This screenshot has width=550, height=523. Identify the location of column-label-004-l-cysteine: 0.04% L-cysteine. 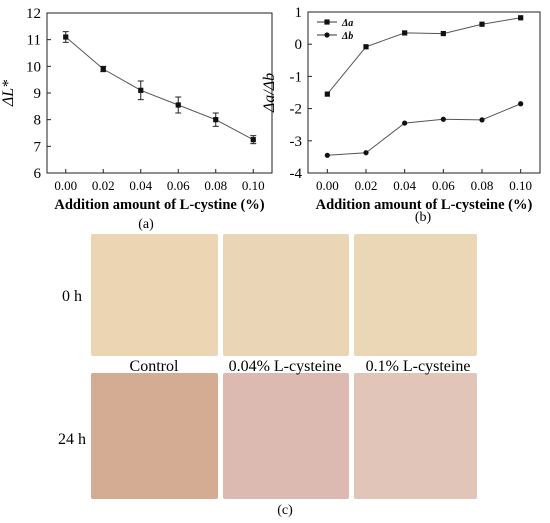
(285, 366).